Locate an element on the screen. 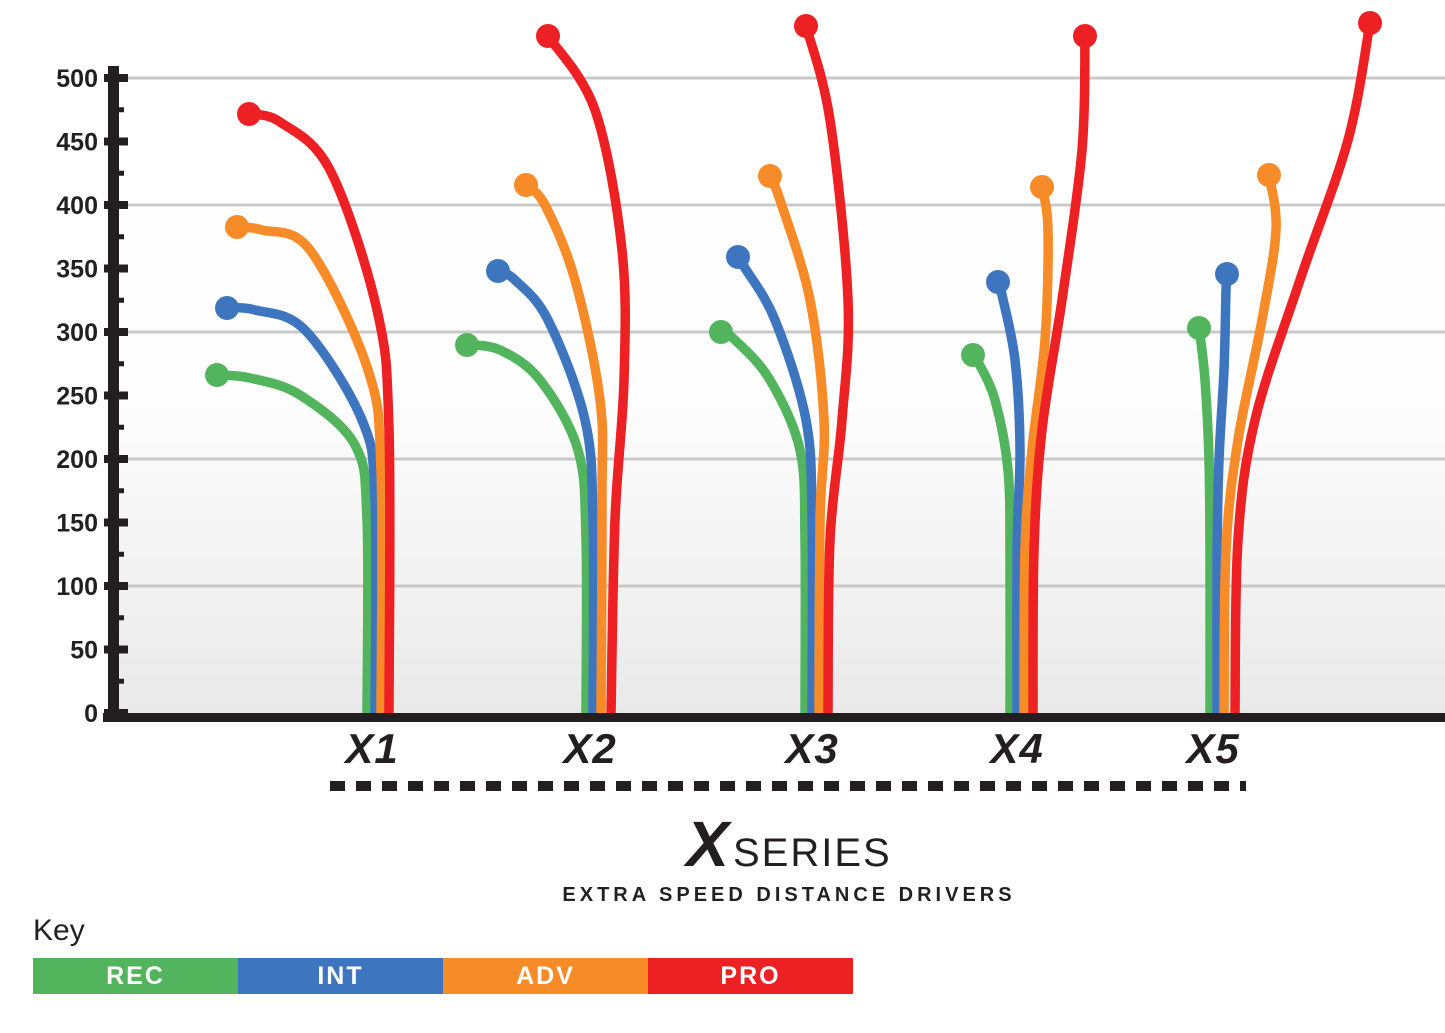  legend: Key REC INT ADV PRO is located at coordinates (443, 954).